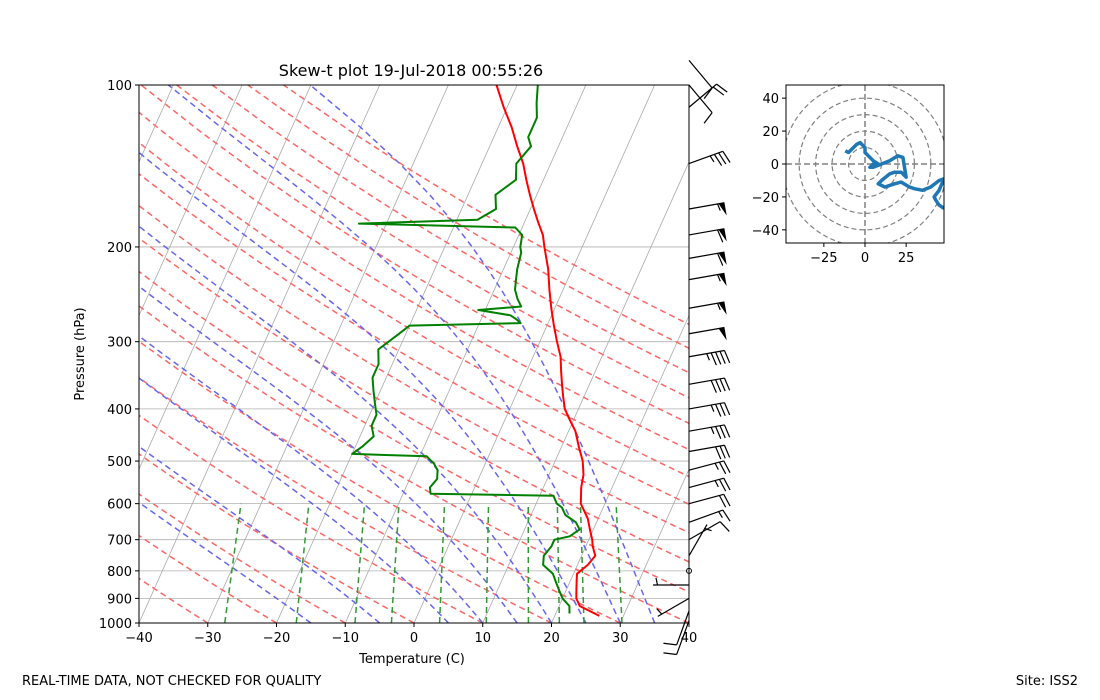 The width and height of the screenshot is (1100, 700). I want to click on hodograph-grid, so click(865, 164).